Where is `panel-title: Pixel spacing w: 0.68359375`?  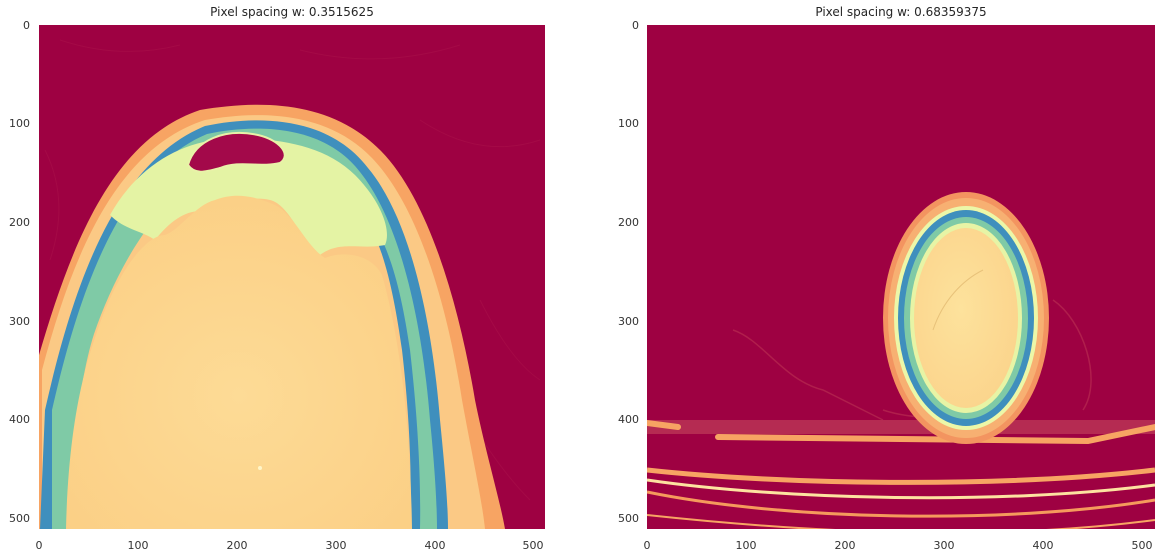 panel-title: Pixel spacing w: 0.68359375 is located at coordinates (900, 12).